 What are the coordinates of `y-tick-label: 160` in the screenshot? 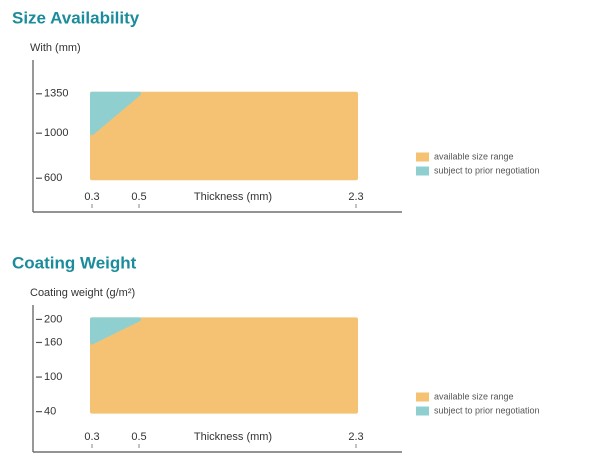 It's located at (53, 342).